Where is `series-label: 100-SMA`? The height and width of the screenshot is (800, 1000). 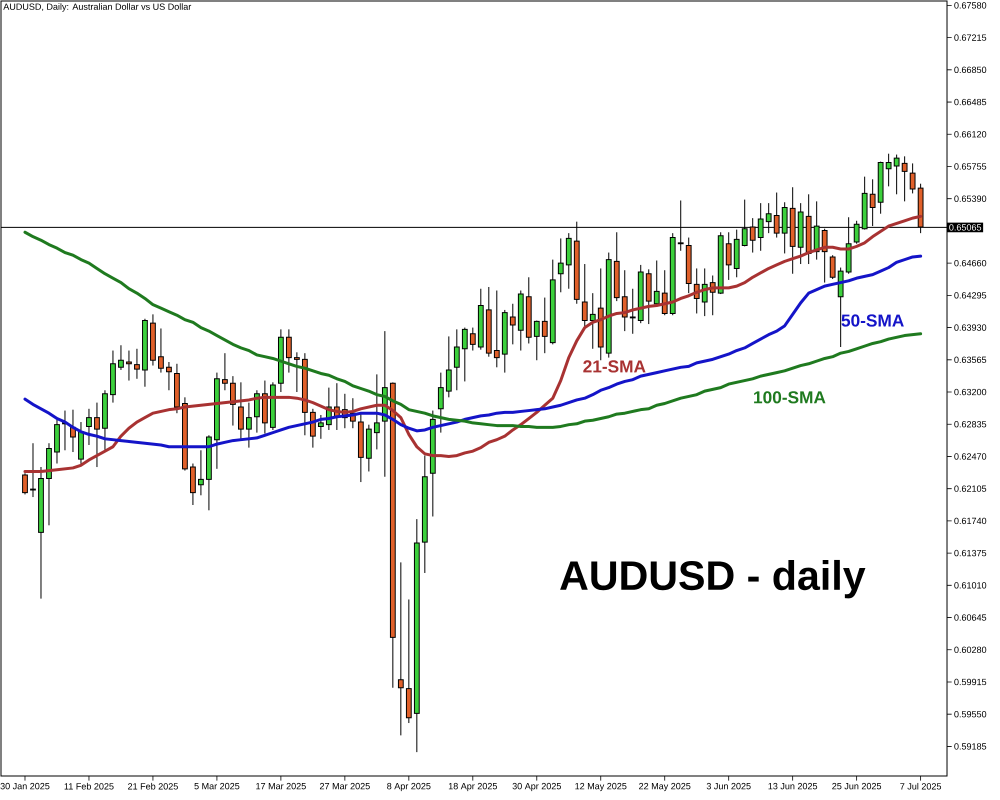
series-label: 100-SMA is located at coordinates (790, 397).